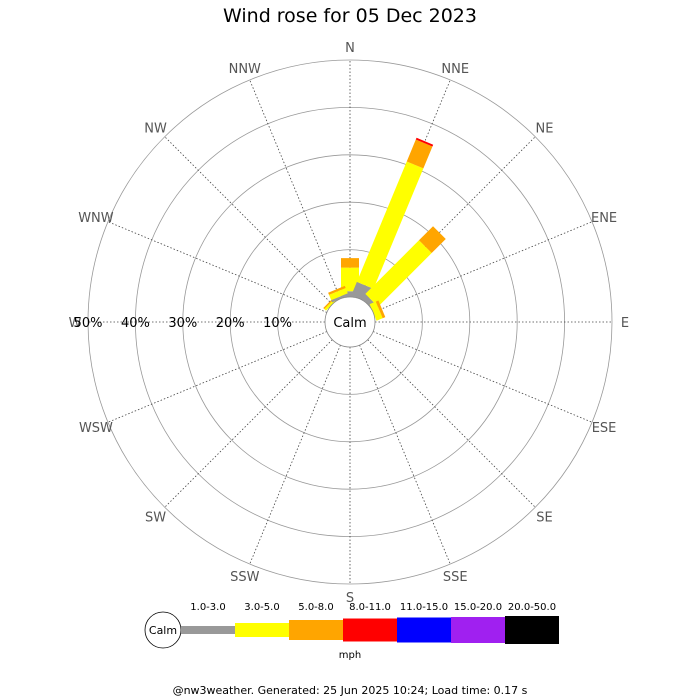 This screenshot has height=700, width=700. Describe the element at coordinates (248, 220) in the screenshot. I see `spoke-nw` at that location.